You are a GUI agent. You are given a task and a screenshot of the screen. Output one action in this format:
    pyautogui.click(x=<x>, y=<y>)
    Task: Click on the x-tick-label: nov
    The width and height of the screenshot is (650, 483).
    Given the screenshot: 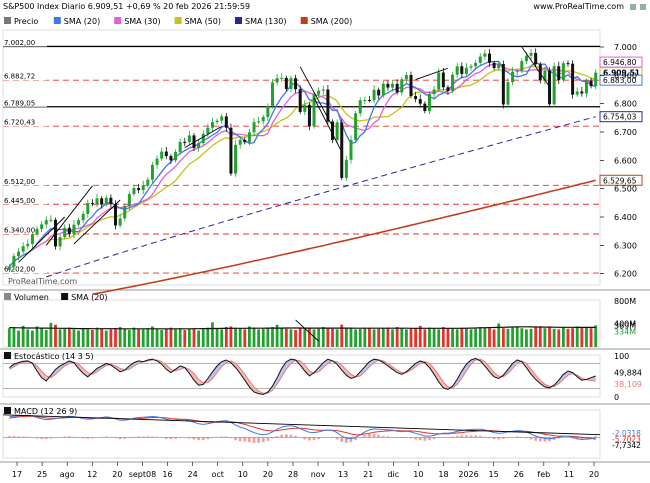 What is the action you would take?
    pyautogui.click(x=318, y=474)
    